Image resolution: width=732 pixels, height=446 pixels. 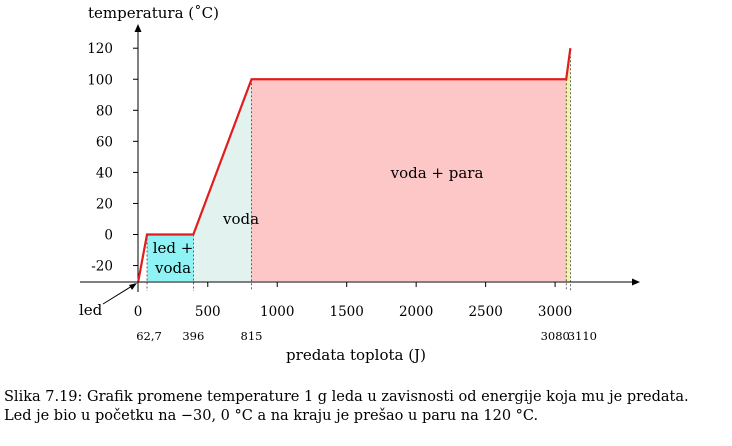 I want to click on region-label-ice-water-1: led +, so click(x=173, y=248).